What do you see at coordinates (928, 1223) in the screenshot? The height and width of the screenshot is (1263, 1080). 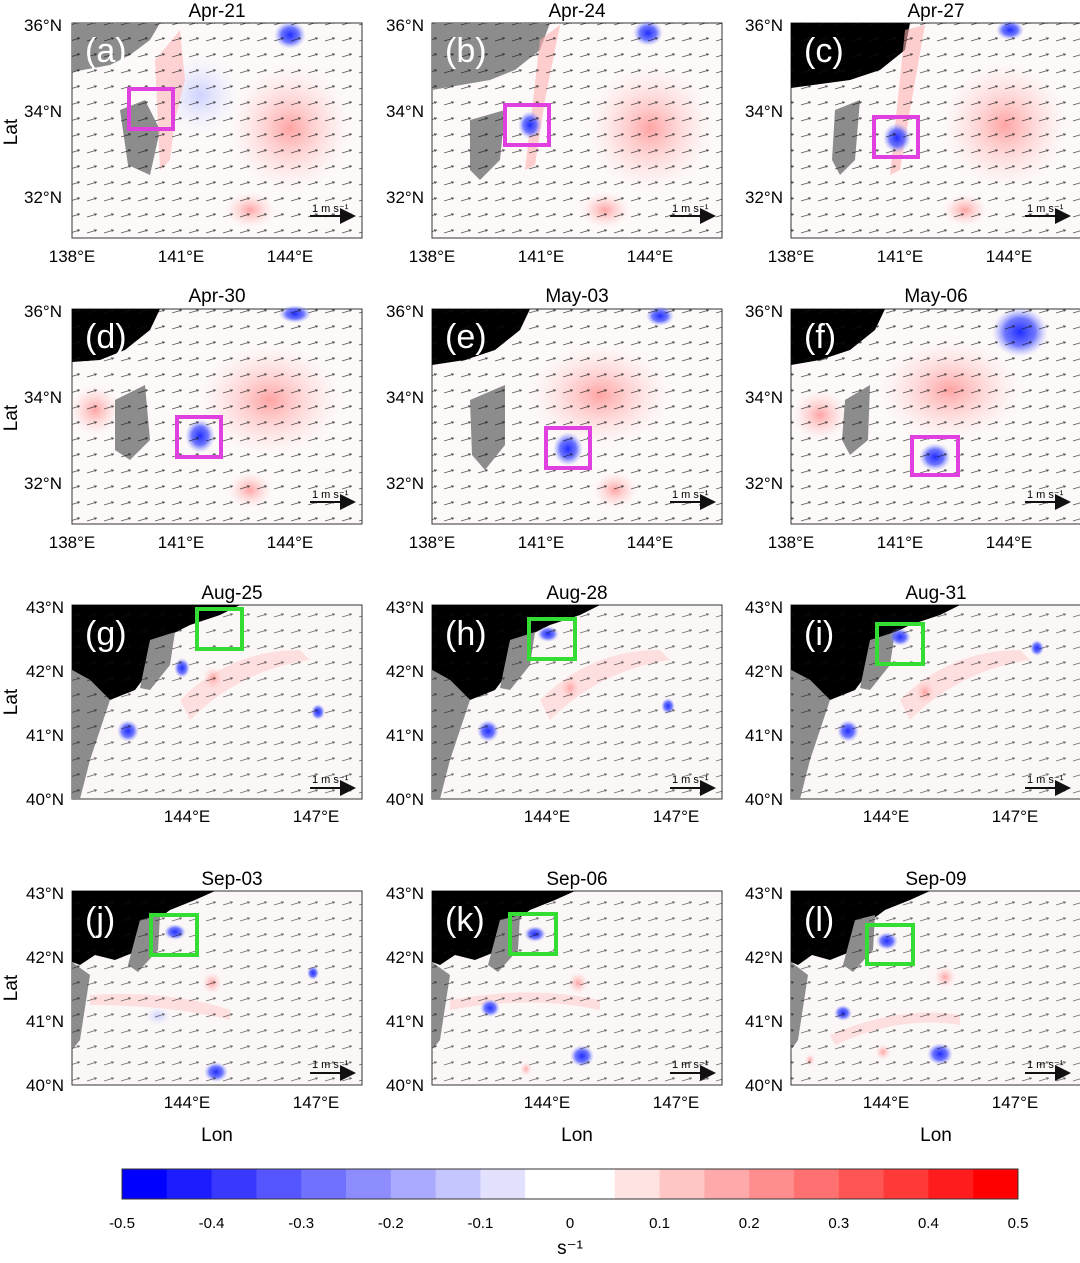 I see `colorbar-tick-label: 0.4` at bounding box center [928, 1223].